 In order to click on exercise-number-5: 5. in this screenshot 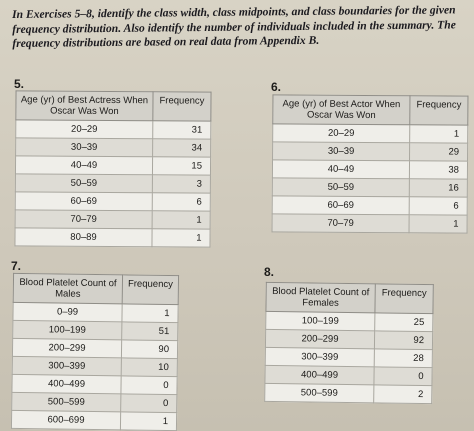, I will do `click(19, 84)`.